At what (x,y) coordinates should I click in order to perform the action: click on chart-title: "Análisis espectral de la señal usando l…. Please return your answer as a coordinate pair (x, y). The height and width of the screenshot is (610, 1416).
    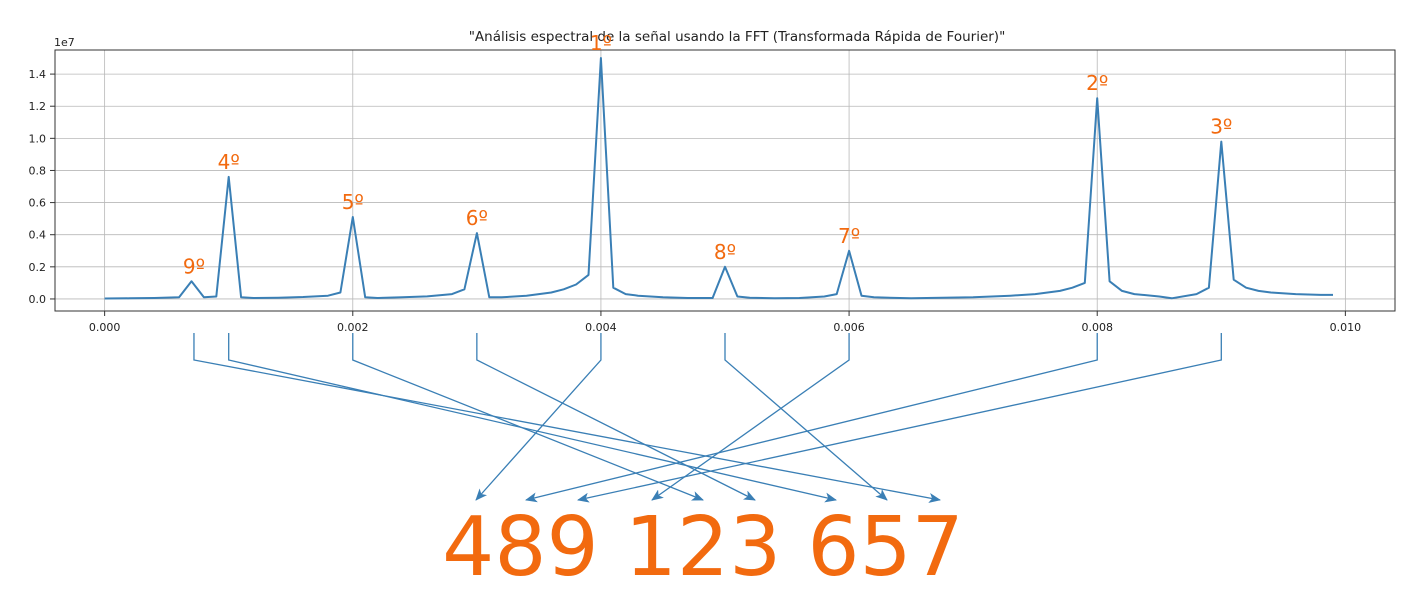
    Looking at the image, I should click on (737, 37).